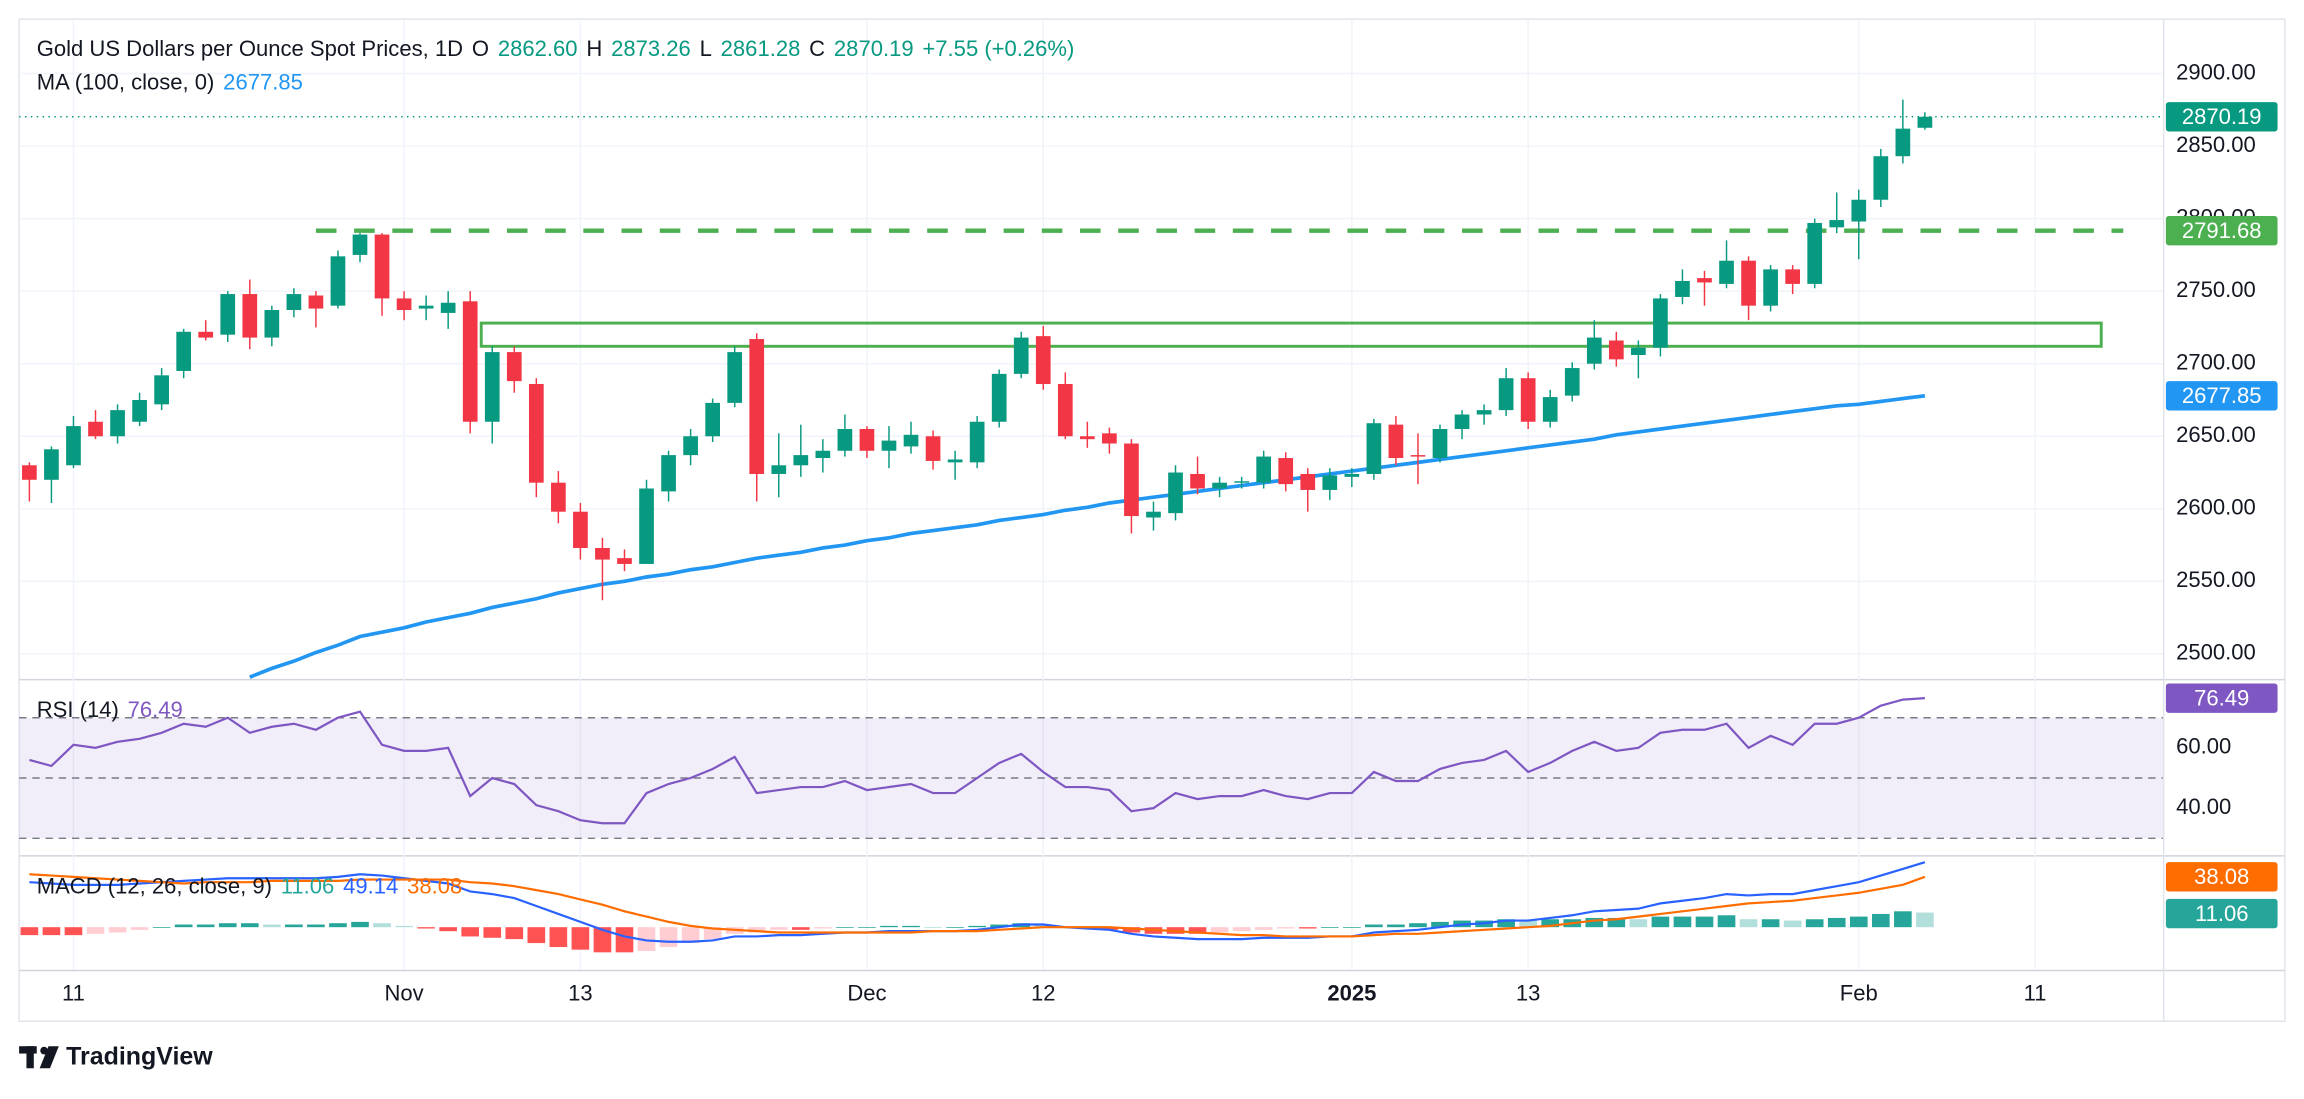 Image resolution: width=2304 pixels, height=1099 pixels. Describe the element at coordinates (480, 49) in the screenshot. I see `header-key: O` at that location.